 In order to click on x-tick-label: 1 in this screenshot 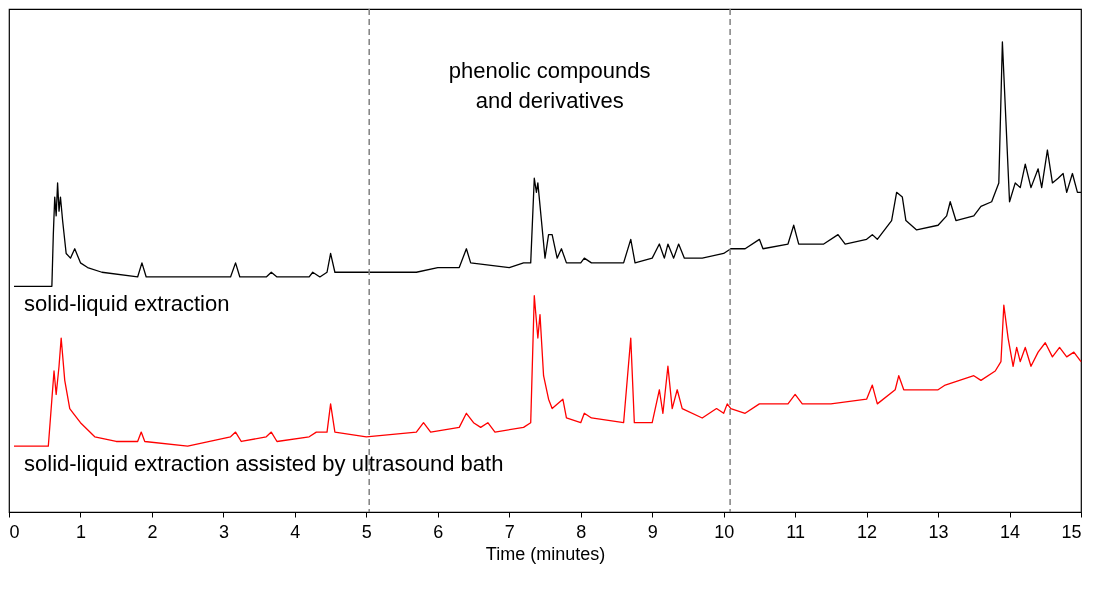, I will do `click(80, 531)`.